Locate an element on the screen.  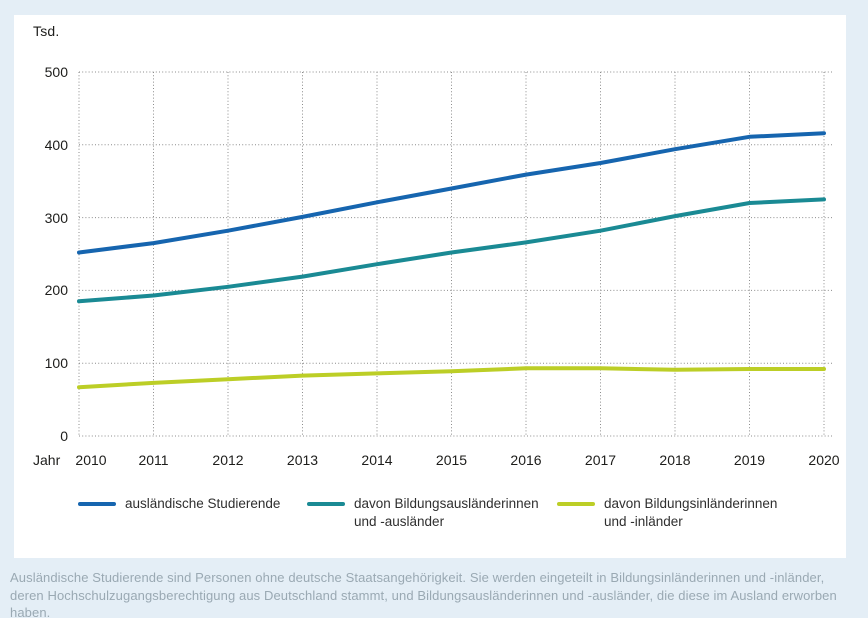
x-tick-label: 2019 is located at coordinates (749, 460).